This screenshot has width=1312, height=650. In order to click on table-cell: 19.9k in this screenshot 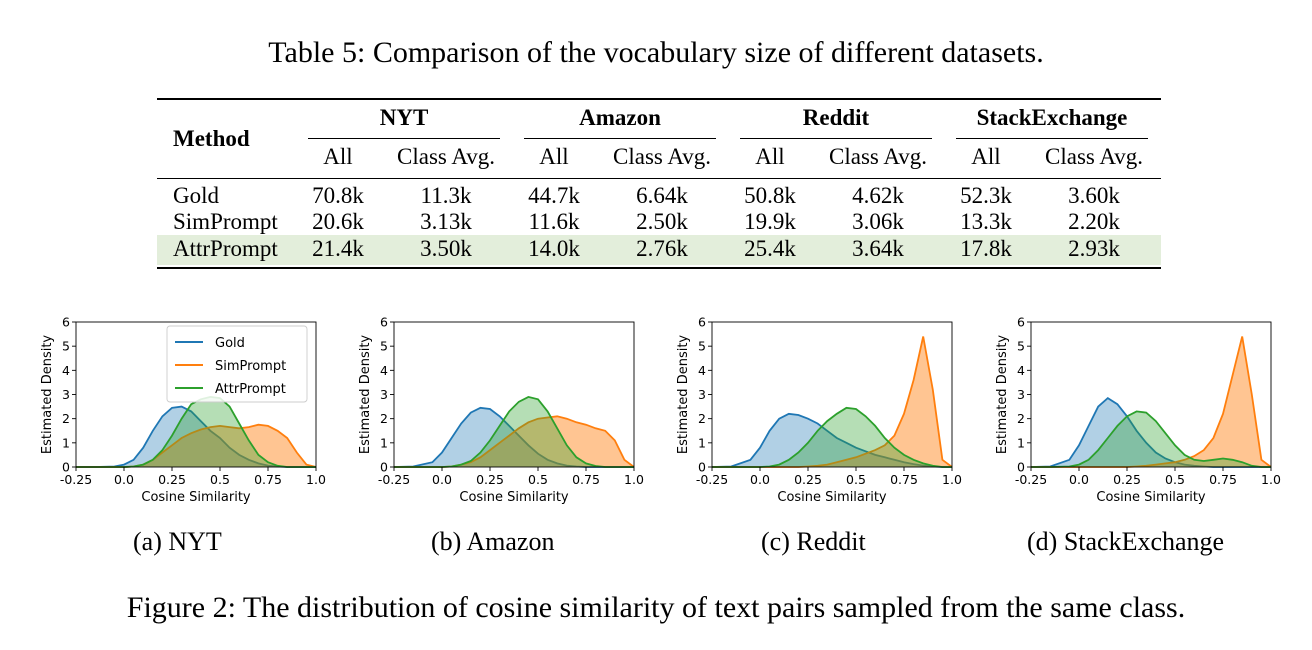, I will do `click(770, 221)`.